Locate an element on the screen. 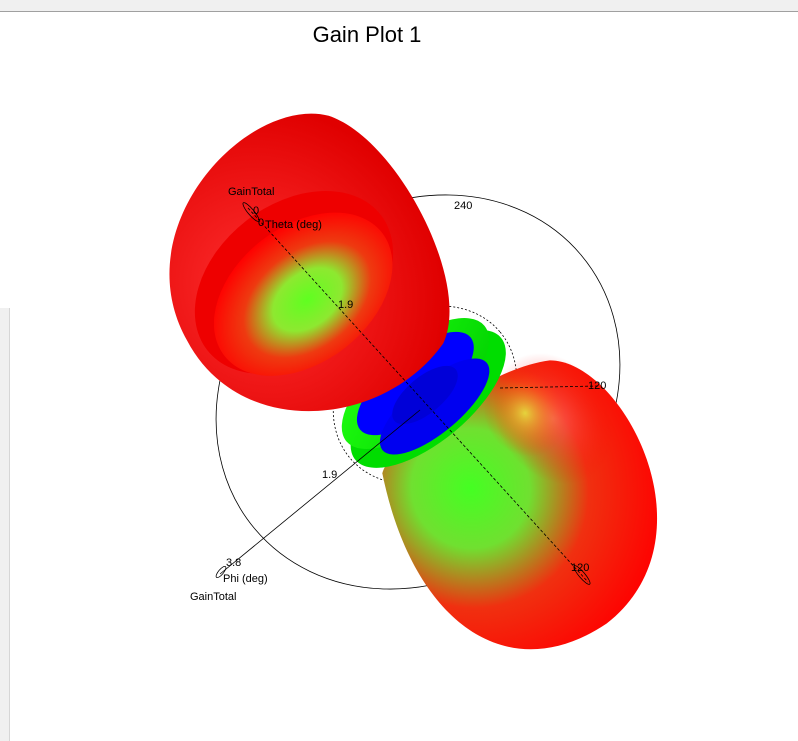  theta-axis-top-marker is located at coordinates (251, 212).